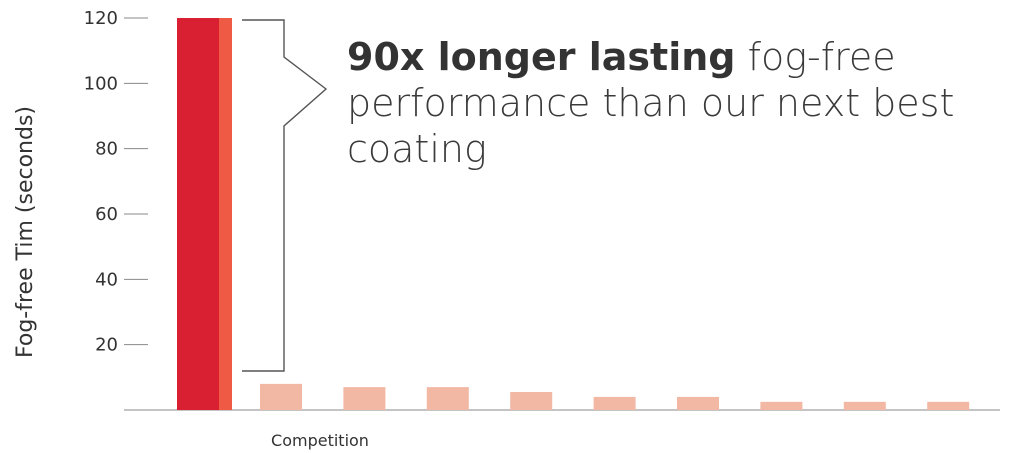  Describe the element at coordinates (106, 345) in the screenshot. I see `y-tick-label: 20` at that location.